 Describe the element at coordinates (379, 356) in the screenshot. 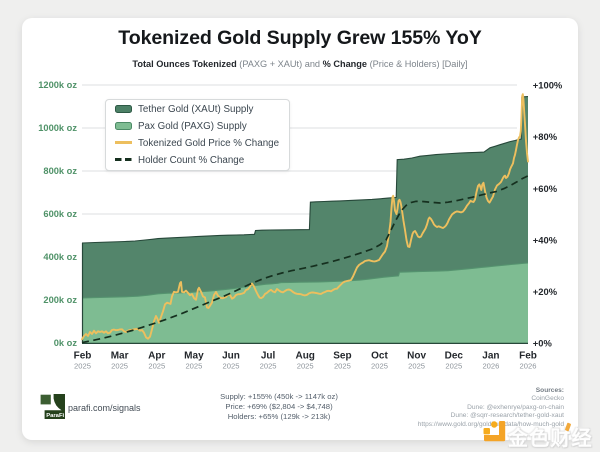

I see `svg-text: Oct` at that location.